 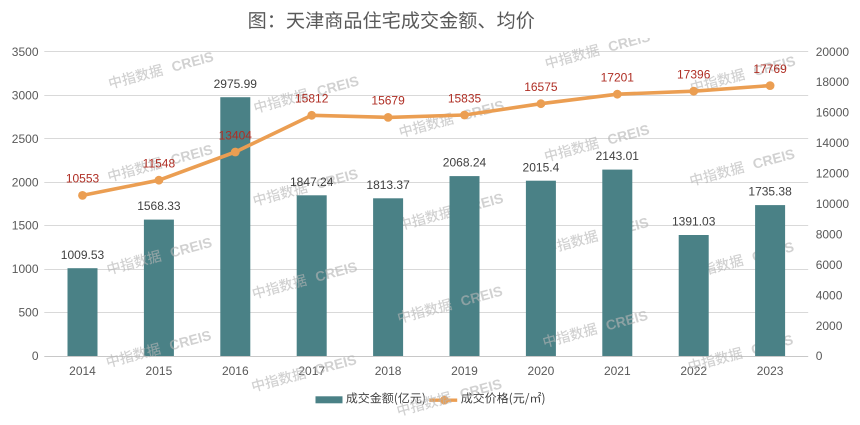 What do you see at coordinates (694, 75) in the screenshot?
I see `svg-text: 17396` at bounding box center [694, 75].